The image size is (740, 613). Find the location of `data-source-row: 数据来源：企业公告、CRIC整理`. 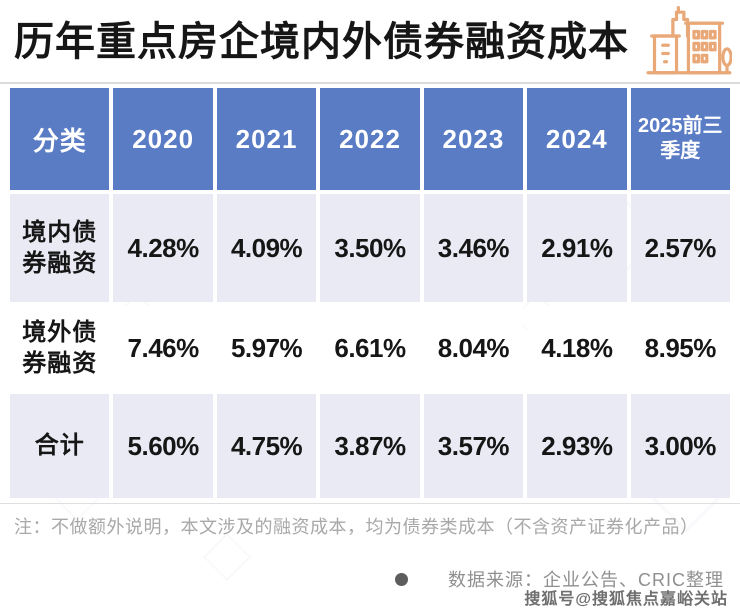

data-source-row: 数据来源：企业公告、CRIC整理 is located at coordinates (559, 579).